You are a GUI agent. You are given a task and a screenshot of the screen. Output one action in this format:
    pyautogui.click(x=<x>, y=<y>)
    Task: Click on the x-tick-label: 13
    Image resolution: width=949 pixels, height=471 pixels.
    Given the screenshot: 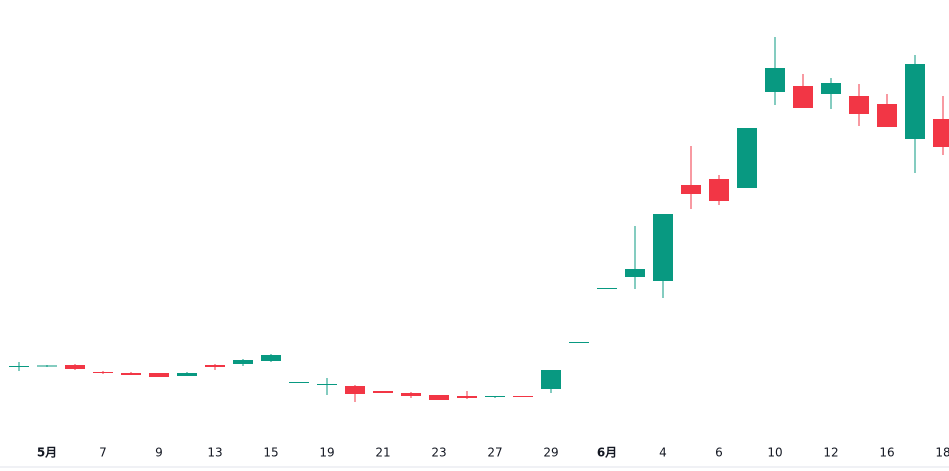 What is the action you would take?
    pyautogui.click(x=214, y=453)
    